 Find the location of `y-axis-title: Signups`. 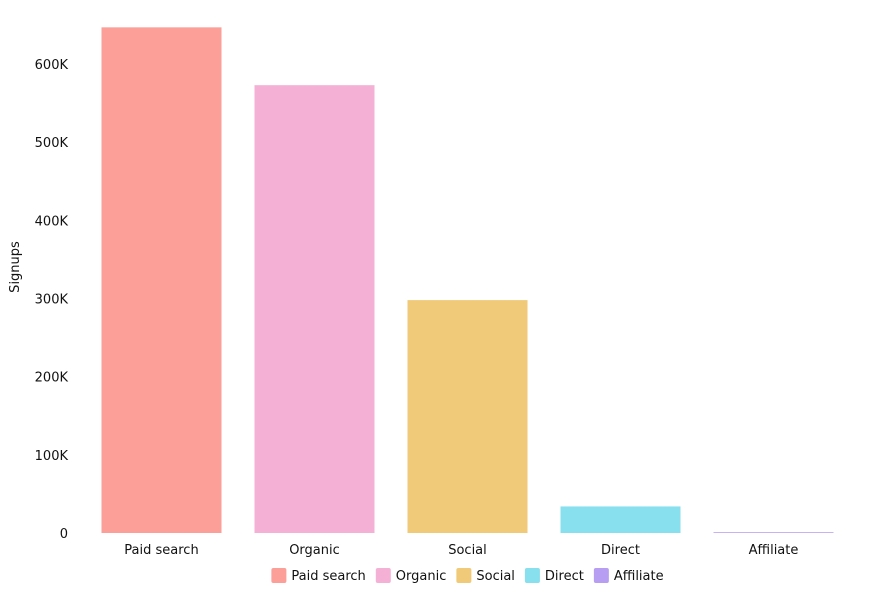

y-axis-title: Signups is located at coordinates (15, 267).